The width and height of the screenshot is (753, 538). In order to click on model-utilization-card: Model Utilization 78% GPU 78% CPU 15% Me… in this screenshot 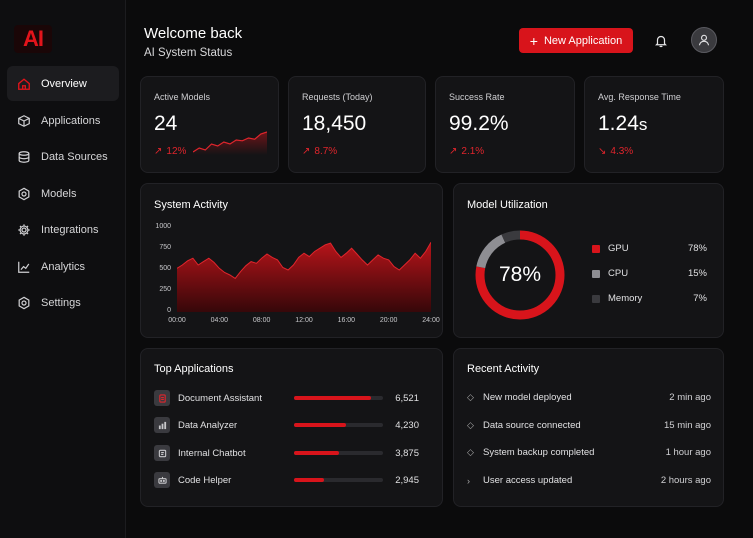, I will do `click(588, 260)`.